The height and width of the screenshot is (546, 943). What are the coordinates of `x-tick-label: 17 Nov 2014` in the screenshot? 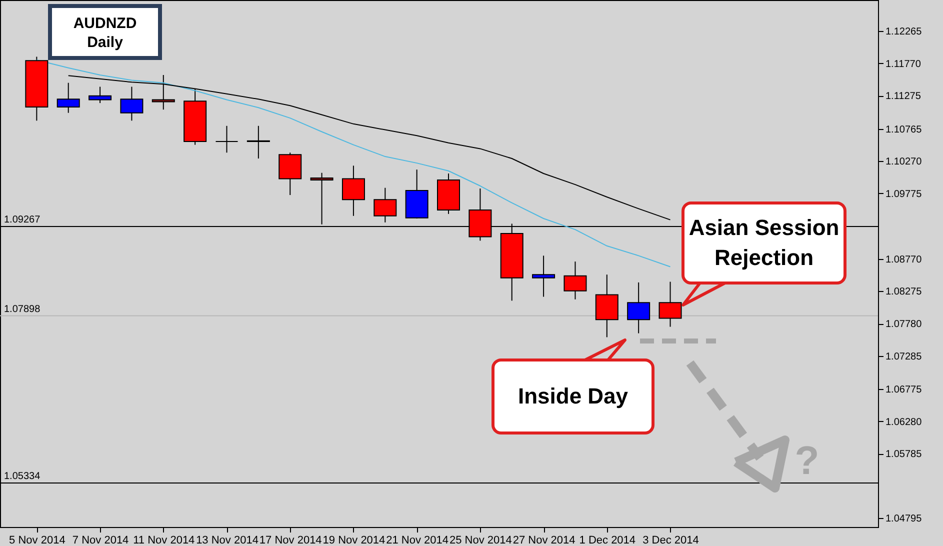 It's located at (290, 540).